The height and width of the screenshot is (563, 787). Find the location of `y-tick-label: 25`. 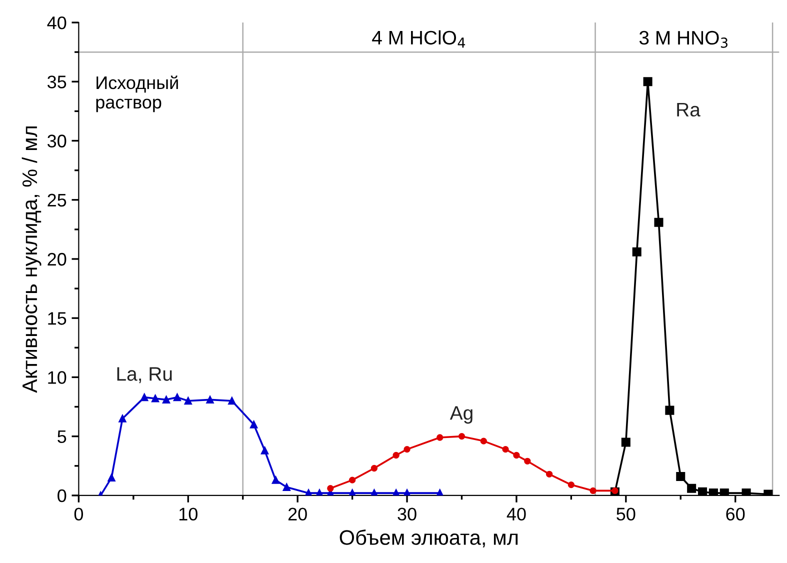

y-tick-label: 25 is located at coordinates (57, 200).